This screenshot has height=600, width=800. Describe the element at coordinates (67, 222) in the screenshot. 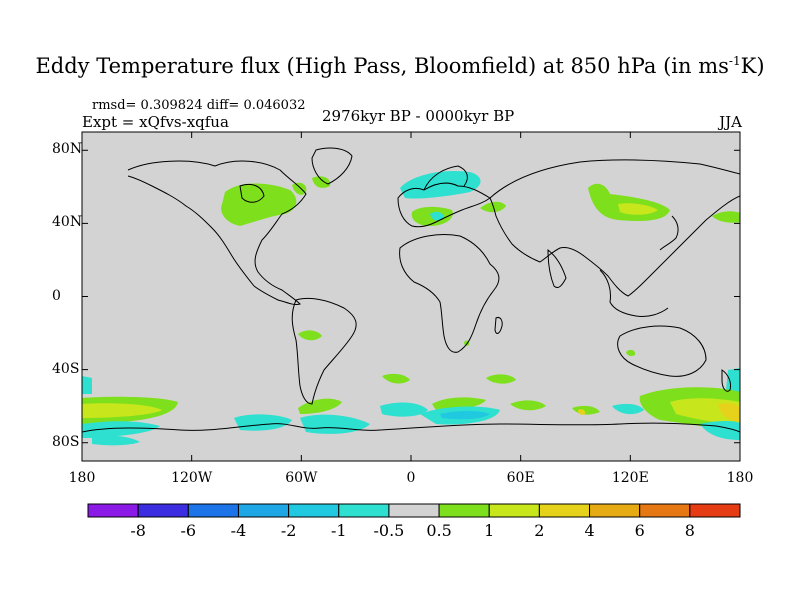

I see `lat-label: 40N` at that location.